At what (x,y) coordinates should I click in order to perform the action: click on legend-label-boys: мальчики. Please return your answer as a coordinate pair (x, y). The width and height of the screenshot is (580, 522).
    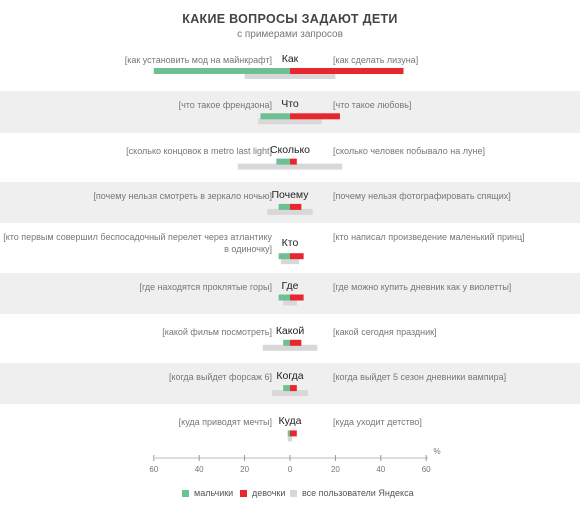
    Looking at the image, I should click on (214, 493).